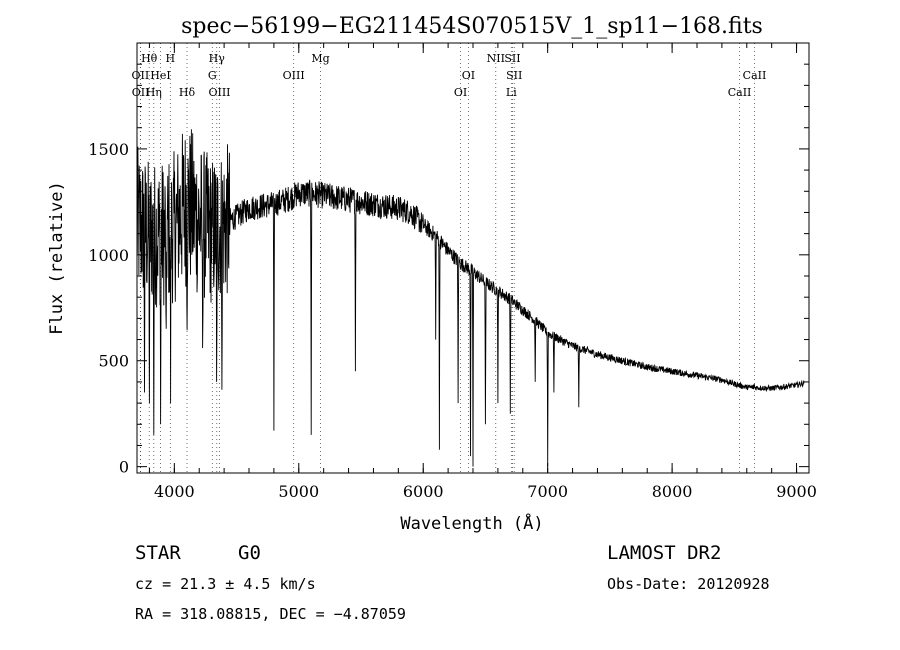  What do you see at coordinates (212, 75) in the screenshot?
I see `spectral-line-label: G` at bounding box center [212, 75].